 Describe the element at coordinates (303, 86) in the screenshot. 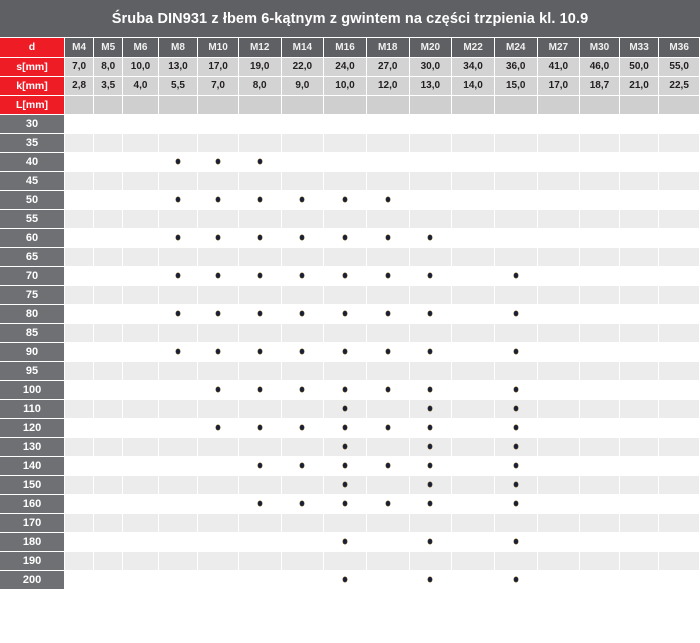

I see `k-value-m14: 9,0` at that location.